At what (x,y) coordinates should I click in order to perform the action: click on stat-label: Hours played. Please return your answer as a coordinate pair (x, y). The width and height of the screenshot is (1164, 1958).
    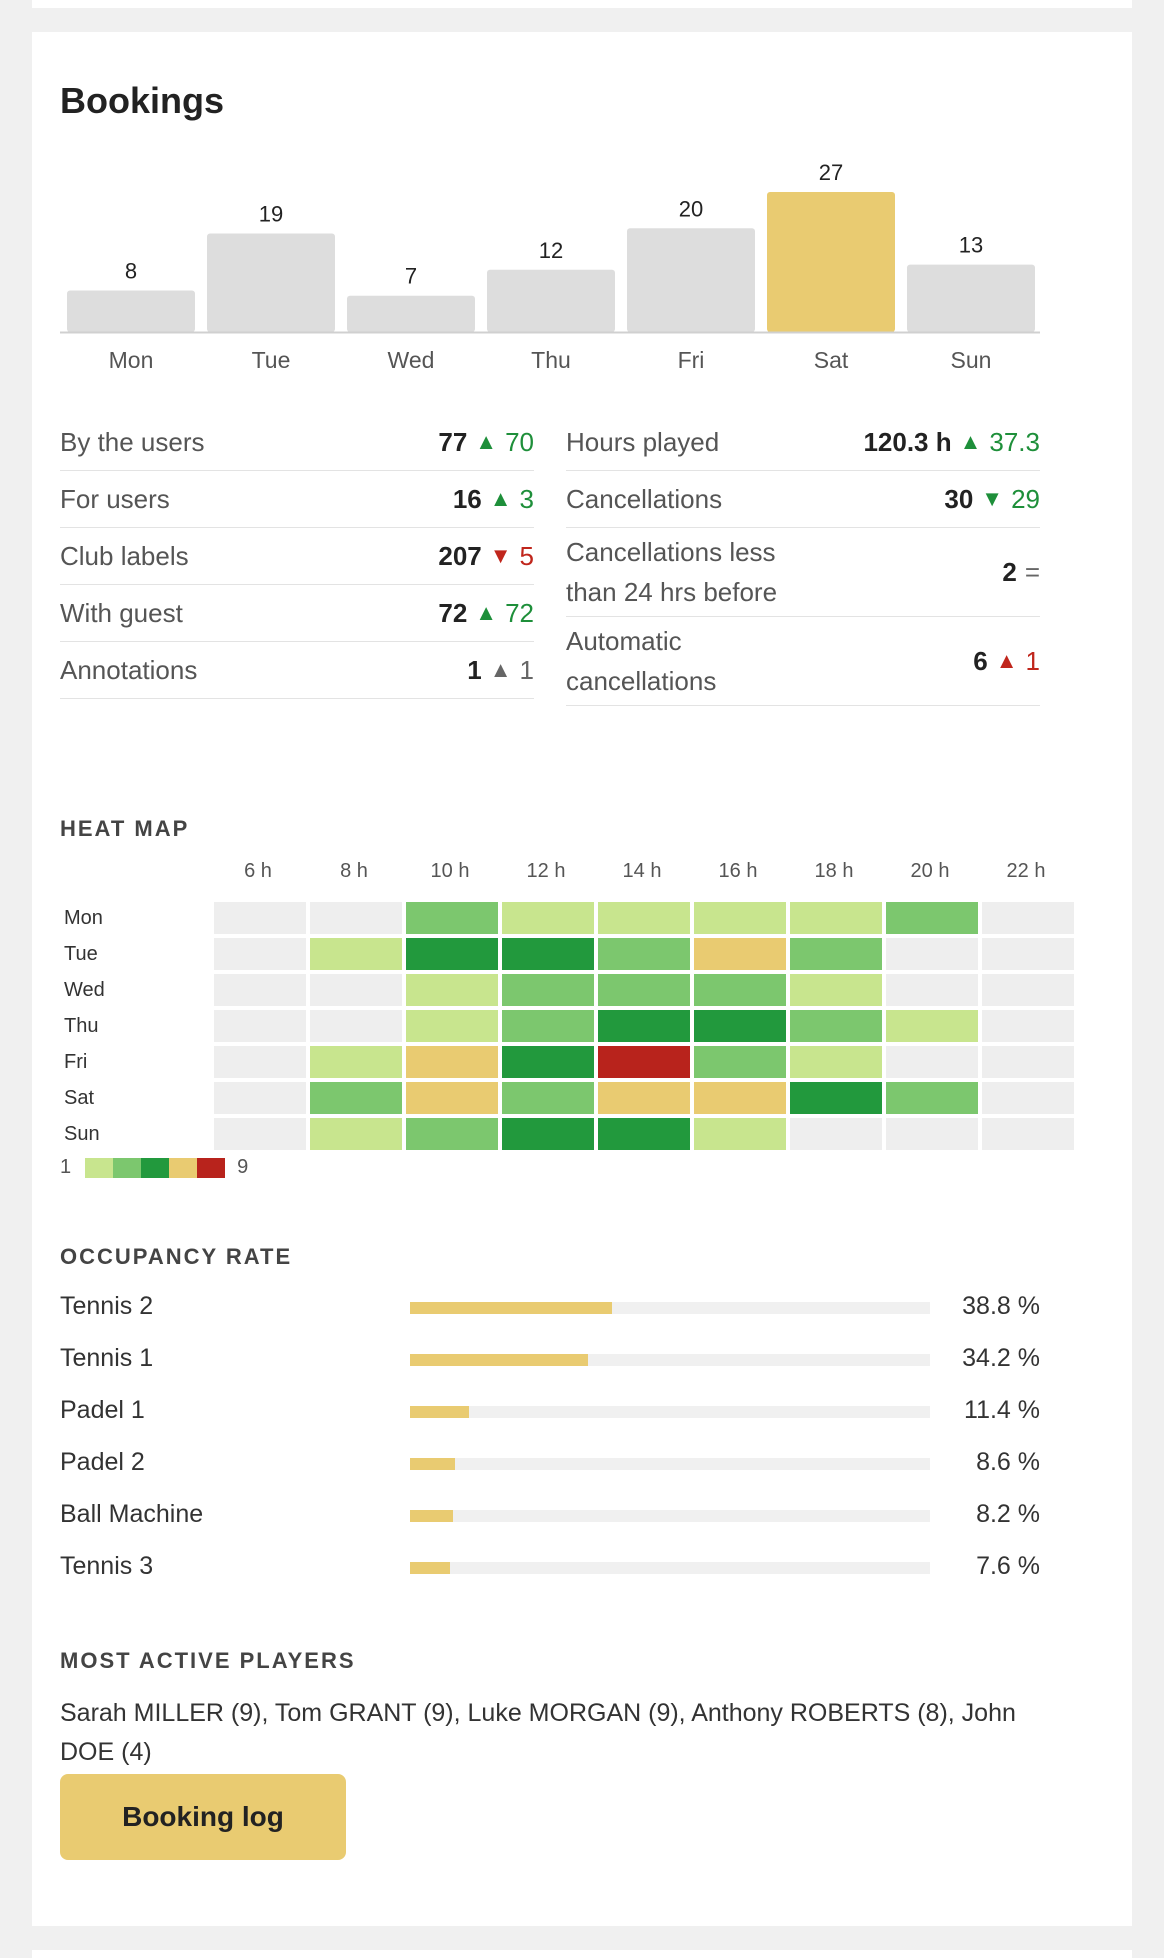
    Looking at the image, I should click on (643, 442).